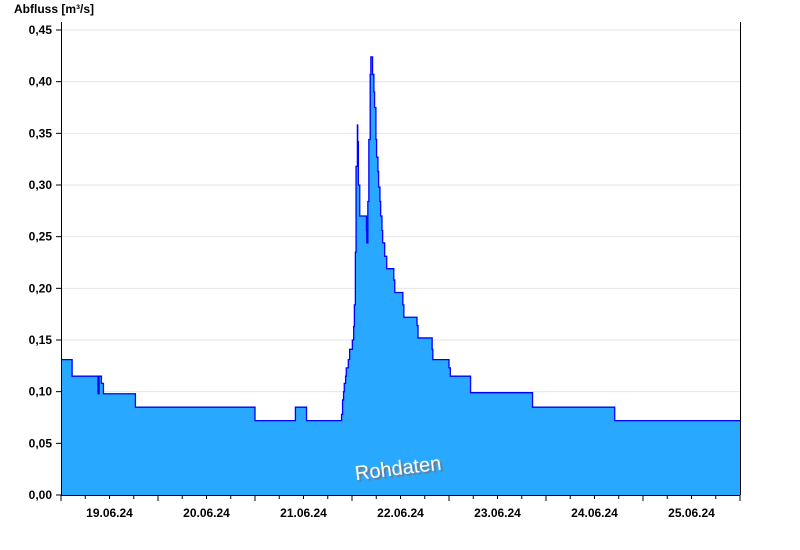  I want to click on x-tick-label: 24.06.24, so click(594, 513).